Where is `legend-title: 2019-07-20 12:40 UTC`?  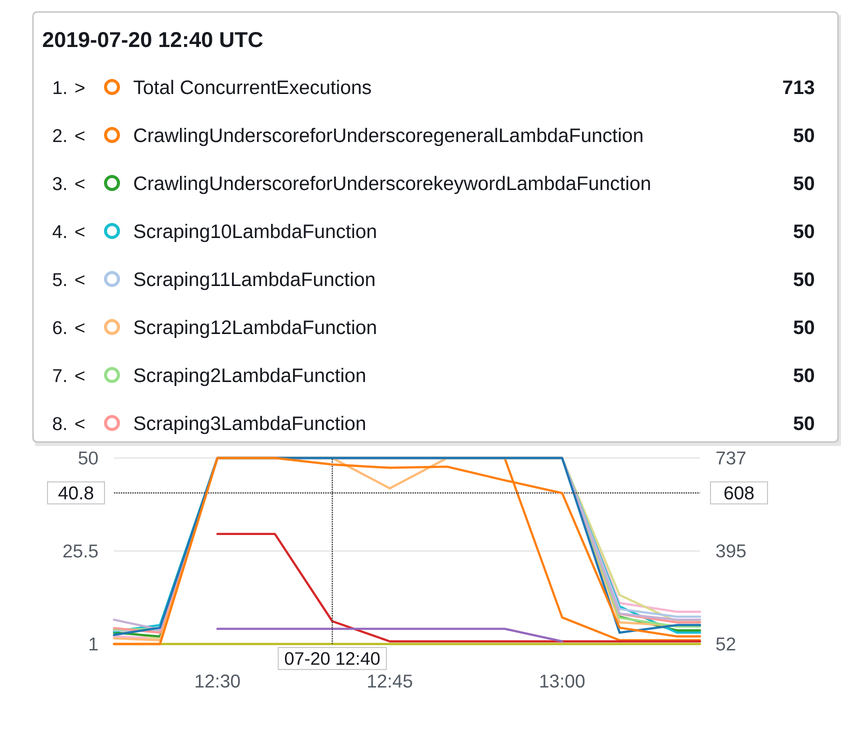 legend-title: 2019-07-20 12:40 UTC is located at coordinates (152, 40).